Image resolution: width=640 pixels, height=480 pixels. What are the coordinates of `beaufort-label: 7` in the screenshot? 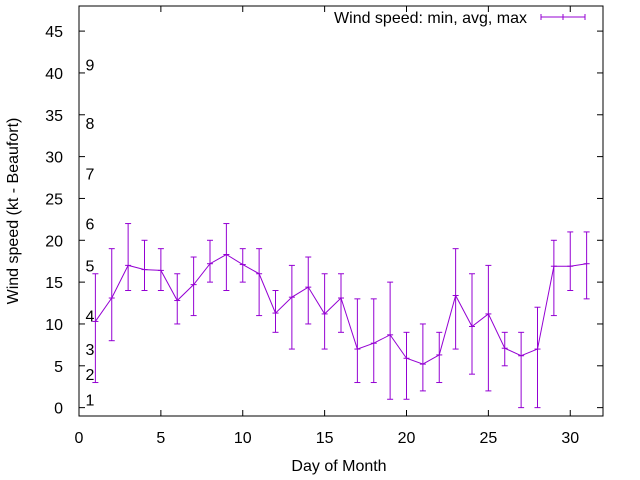 It's located at (90, 174).